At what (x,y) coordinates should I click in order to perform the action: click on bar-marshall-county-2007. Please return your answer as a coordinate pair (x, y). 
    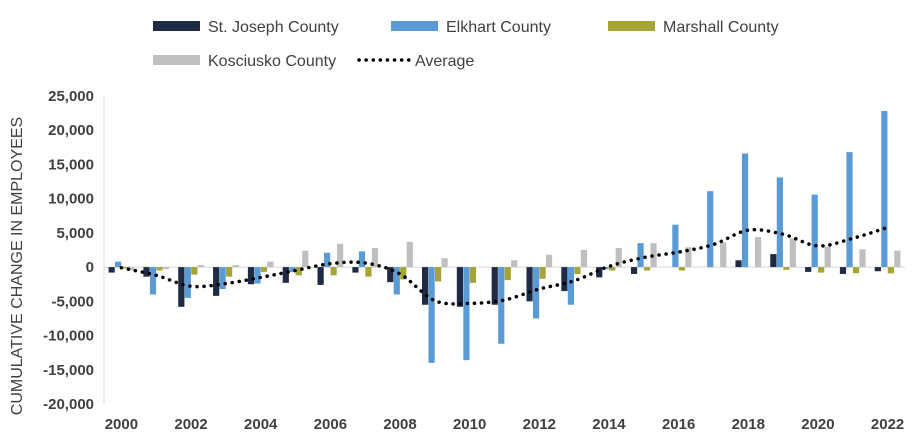
    Looking at the image, I should click on (368, 272).